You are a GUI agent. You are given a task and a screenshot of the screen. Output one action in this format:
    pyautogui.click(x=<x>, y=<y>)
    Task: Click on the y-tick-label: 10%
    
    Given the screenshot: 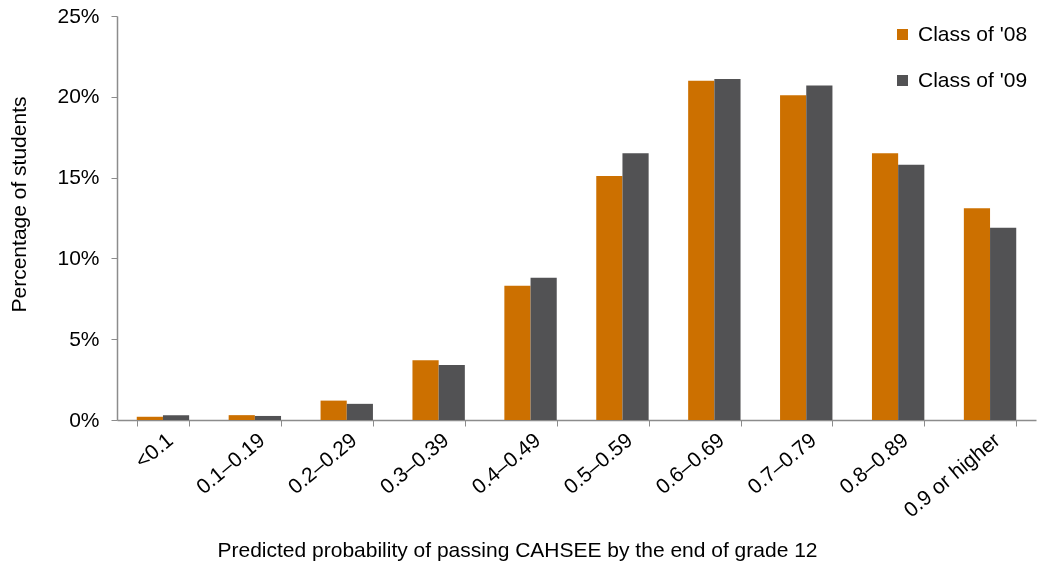 What is the action you would take?
    pyautogui.click(x=78, y=257)
    